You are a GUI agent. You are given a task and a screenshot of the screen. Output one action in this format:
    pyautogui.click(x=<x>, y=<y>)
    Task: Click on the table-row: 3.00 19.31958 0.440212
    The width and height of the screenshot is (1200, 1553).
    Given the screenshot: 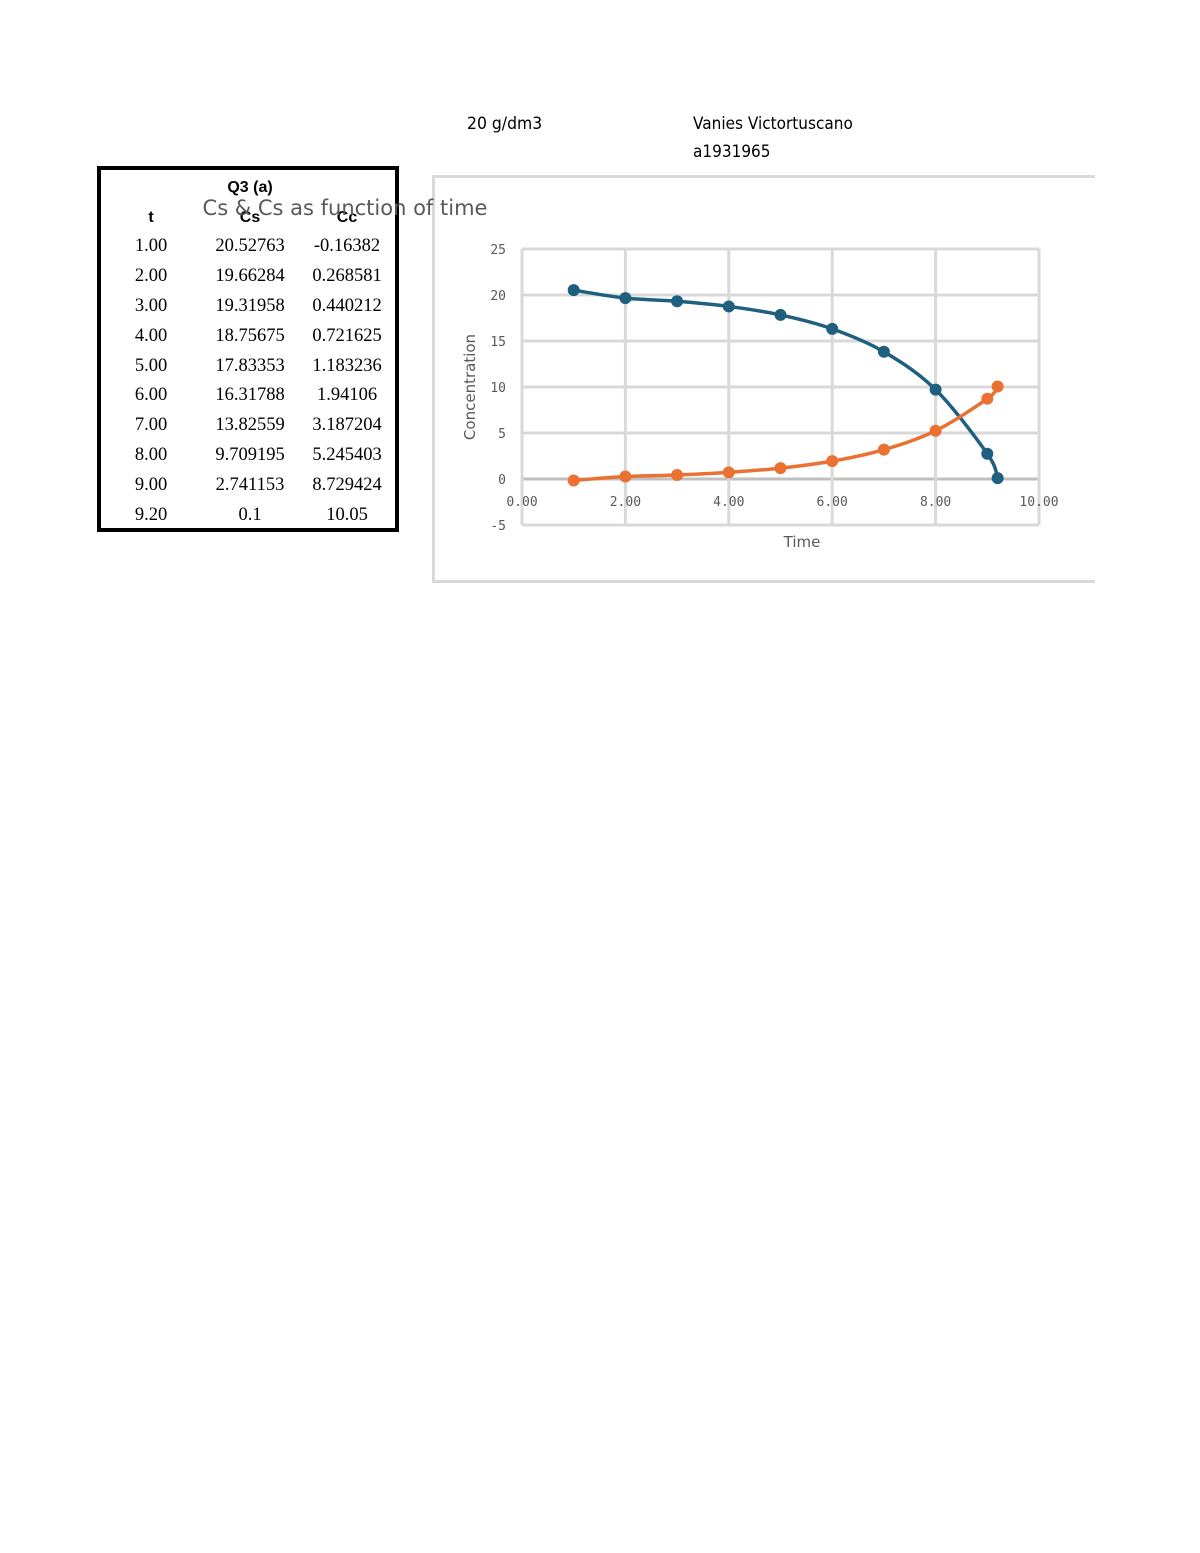 What is the action you would take?
    pyautogui.click(x=248, y=307)
    